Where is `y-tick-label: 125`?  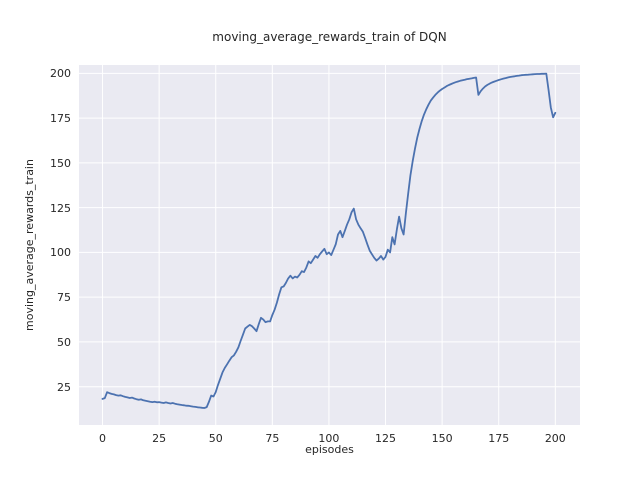
y-tick-label: 125 is located at coordinates (60, 208).